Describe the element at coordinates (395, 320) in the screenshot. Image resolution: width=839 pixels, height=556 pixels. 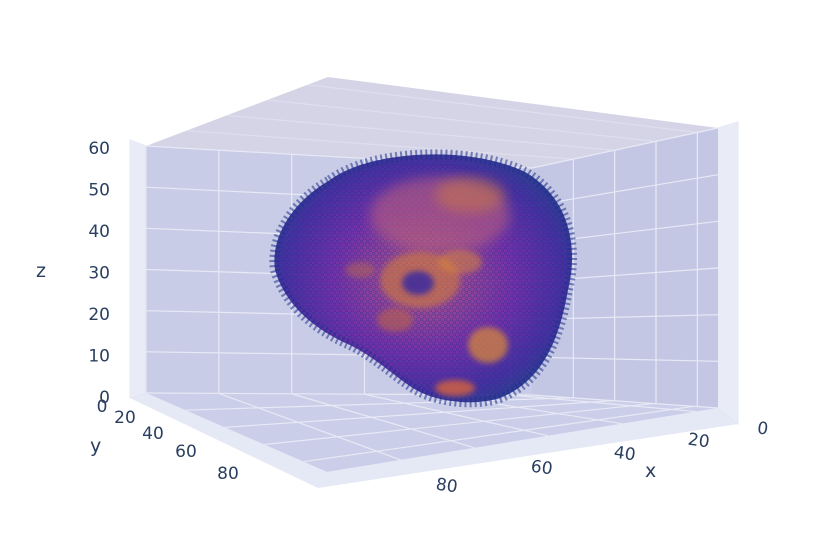
I see `frontal-spot` at that location.